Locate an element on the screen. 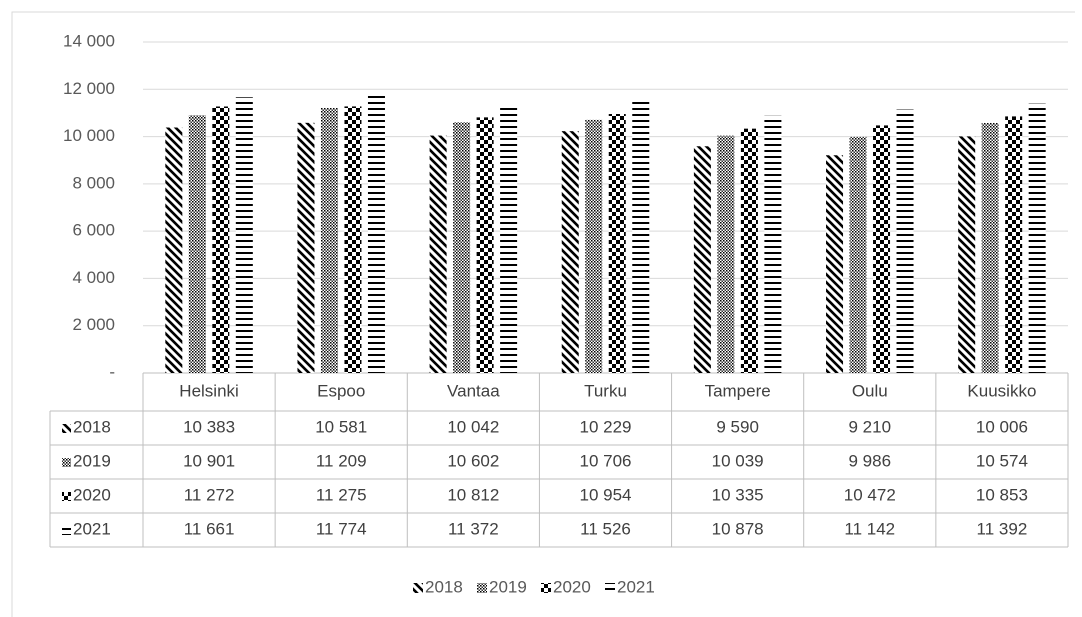 The image size is (1082, 617). legend-label: 2021 is located at coordinates (636, 586).